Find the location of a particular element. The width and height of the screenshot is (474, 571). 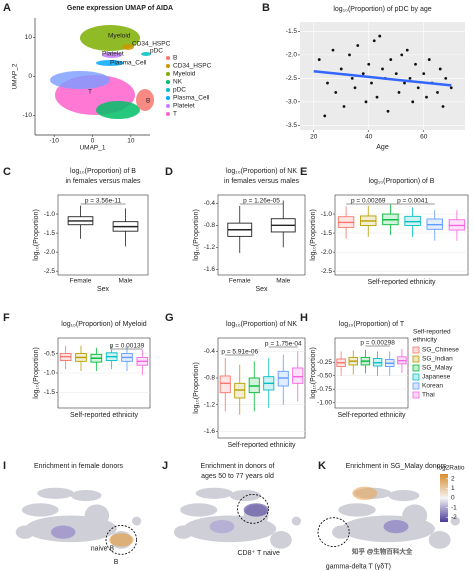

x-axis-label: Sex is located at coordinates (103, 289).